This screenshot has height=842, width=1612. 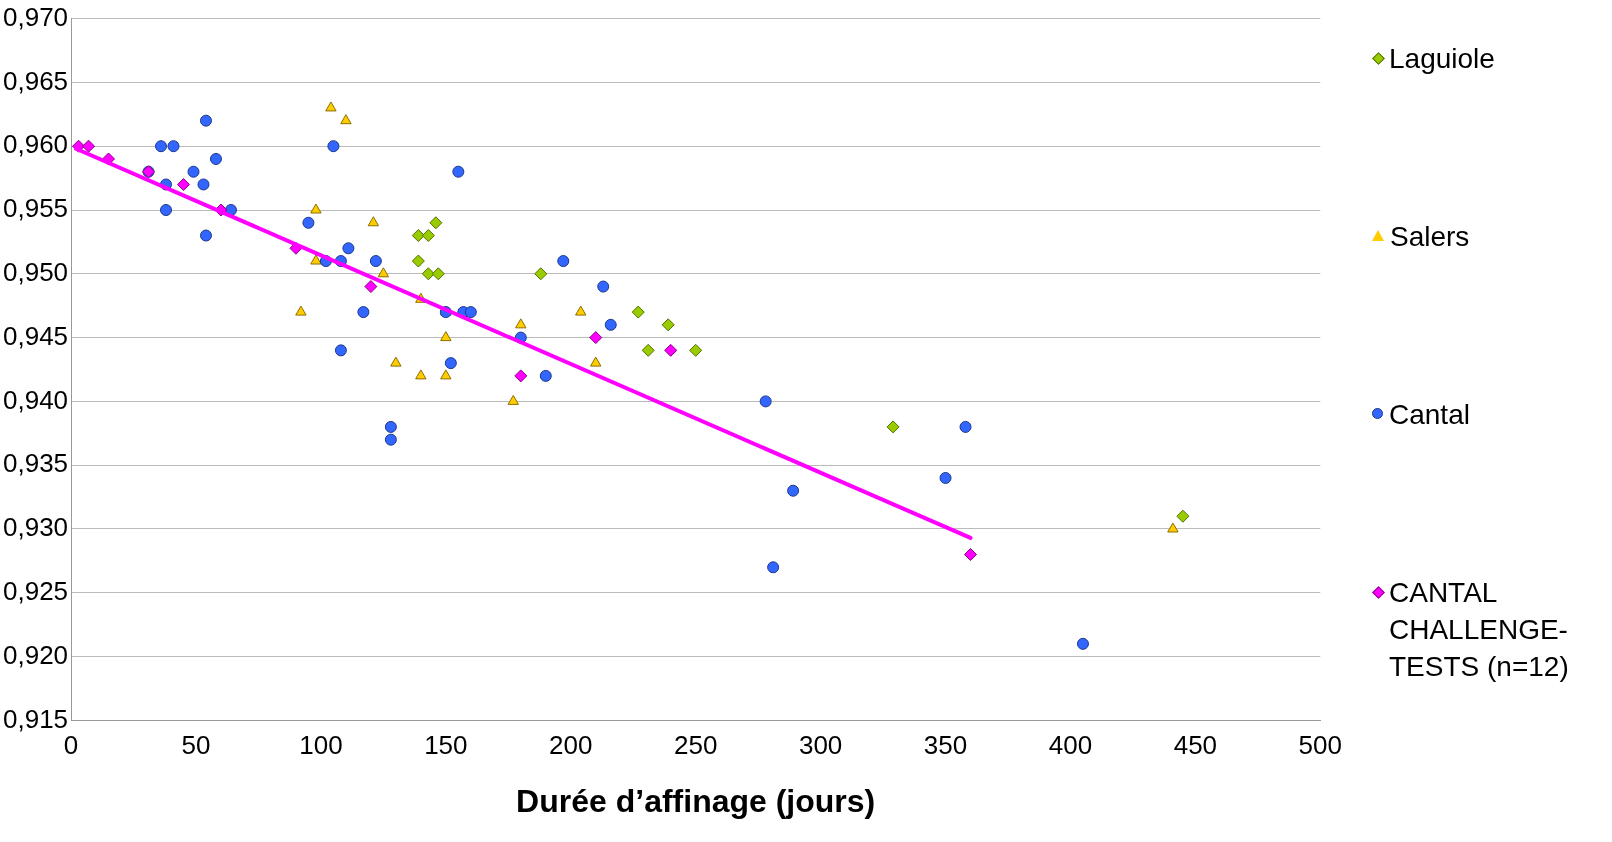 What do you see at coordinates (1442, 59) in the screenshot?
I see `legend-label: Laguiole` at bounding box center [1442, 59].